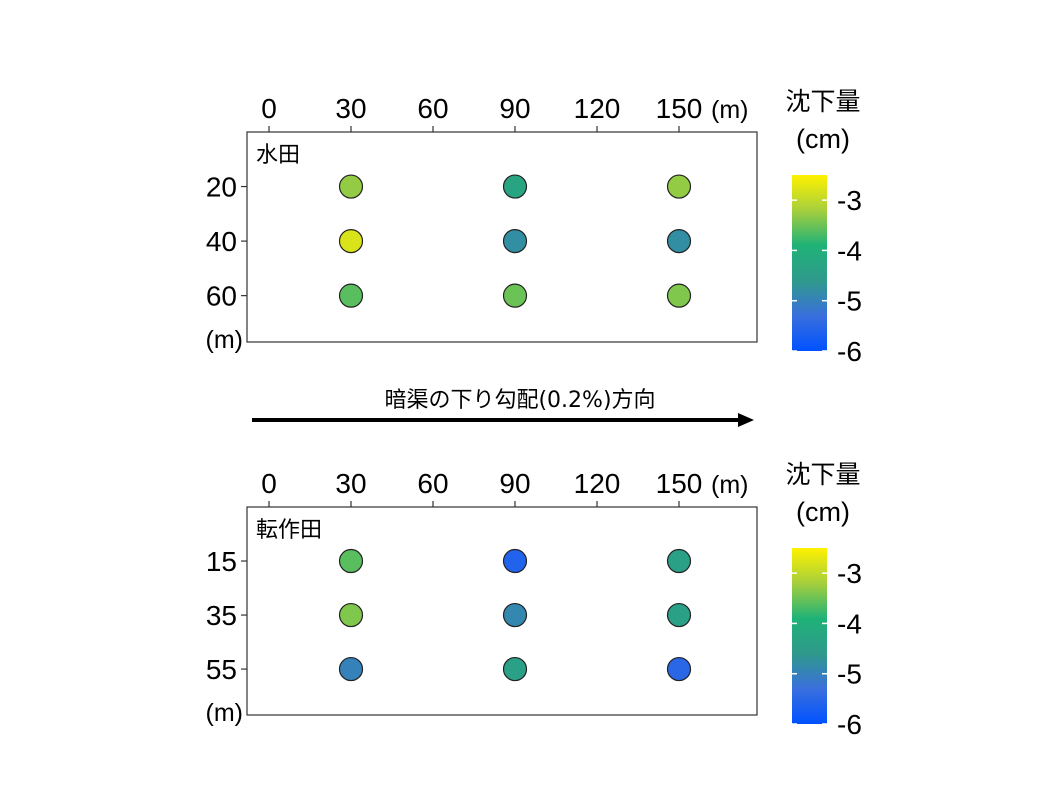 This screenshot has height=789, width=1052. Describe the element at coordinates (221, 241) in the screenshot. I see `y-tick-label: 40` at that location.